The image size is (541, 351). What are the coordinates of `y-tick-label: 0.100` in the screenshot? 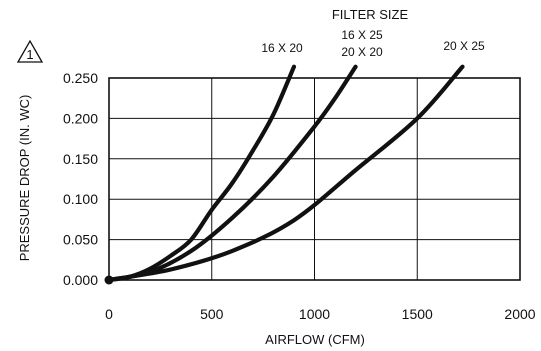 It's located at (80, 199).